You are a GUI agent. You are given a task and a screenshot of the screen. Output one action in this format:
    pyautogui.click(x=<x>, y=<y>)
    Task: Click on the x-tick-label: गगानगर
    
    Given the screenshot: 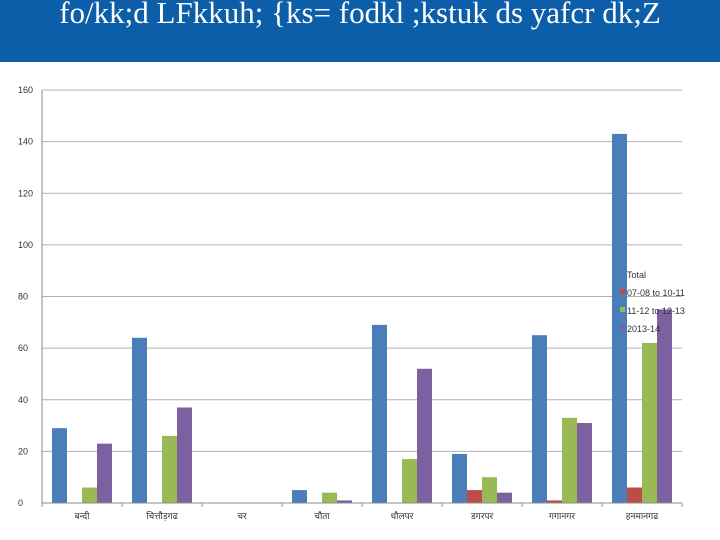 What is the action you would take?
    pyautogui.click(x=562, y=517)
    